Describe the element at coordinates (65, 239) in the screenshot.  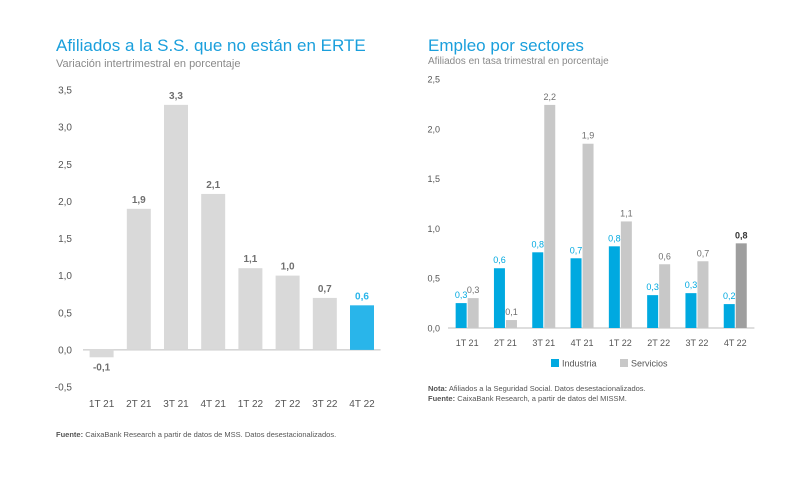
I see `left-y-tick-label: 1,5` at that location.